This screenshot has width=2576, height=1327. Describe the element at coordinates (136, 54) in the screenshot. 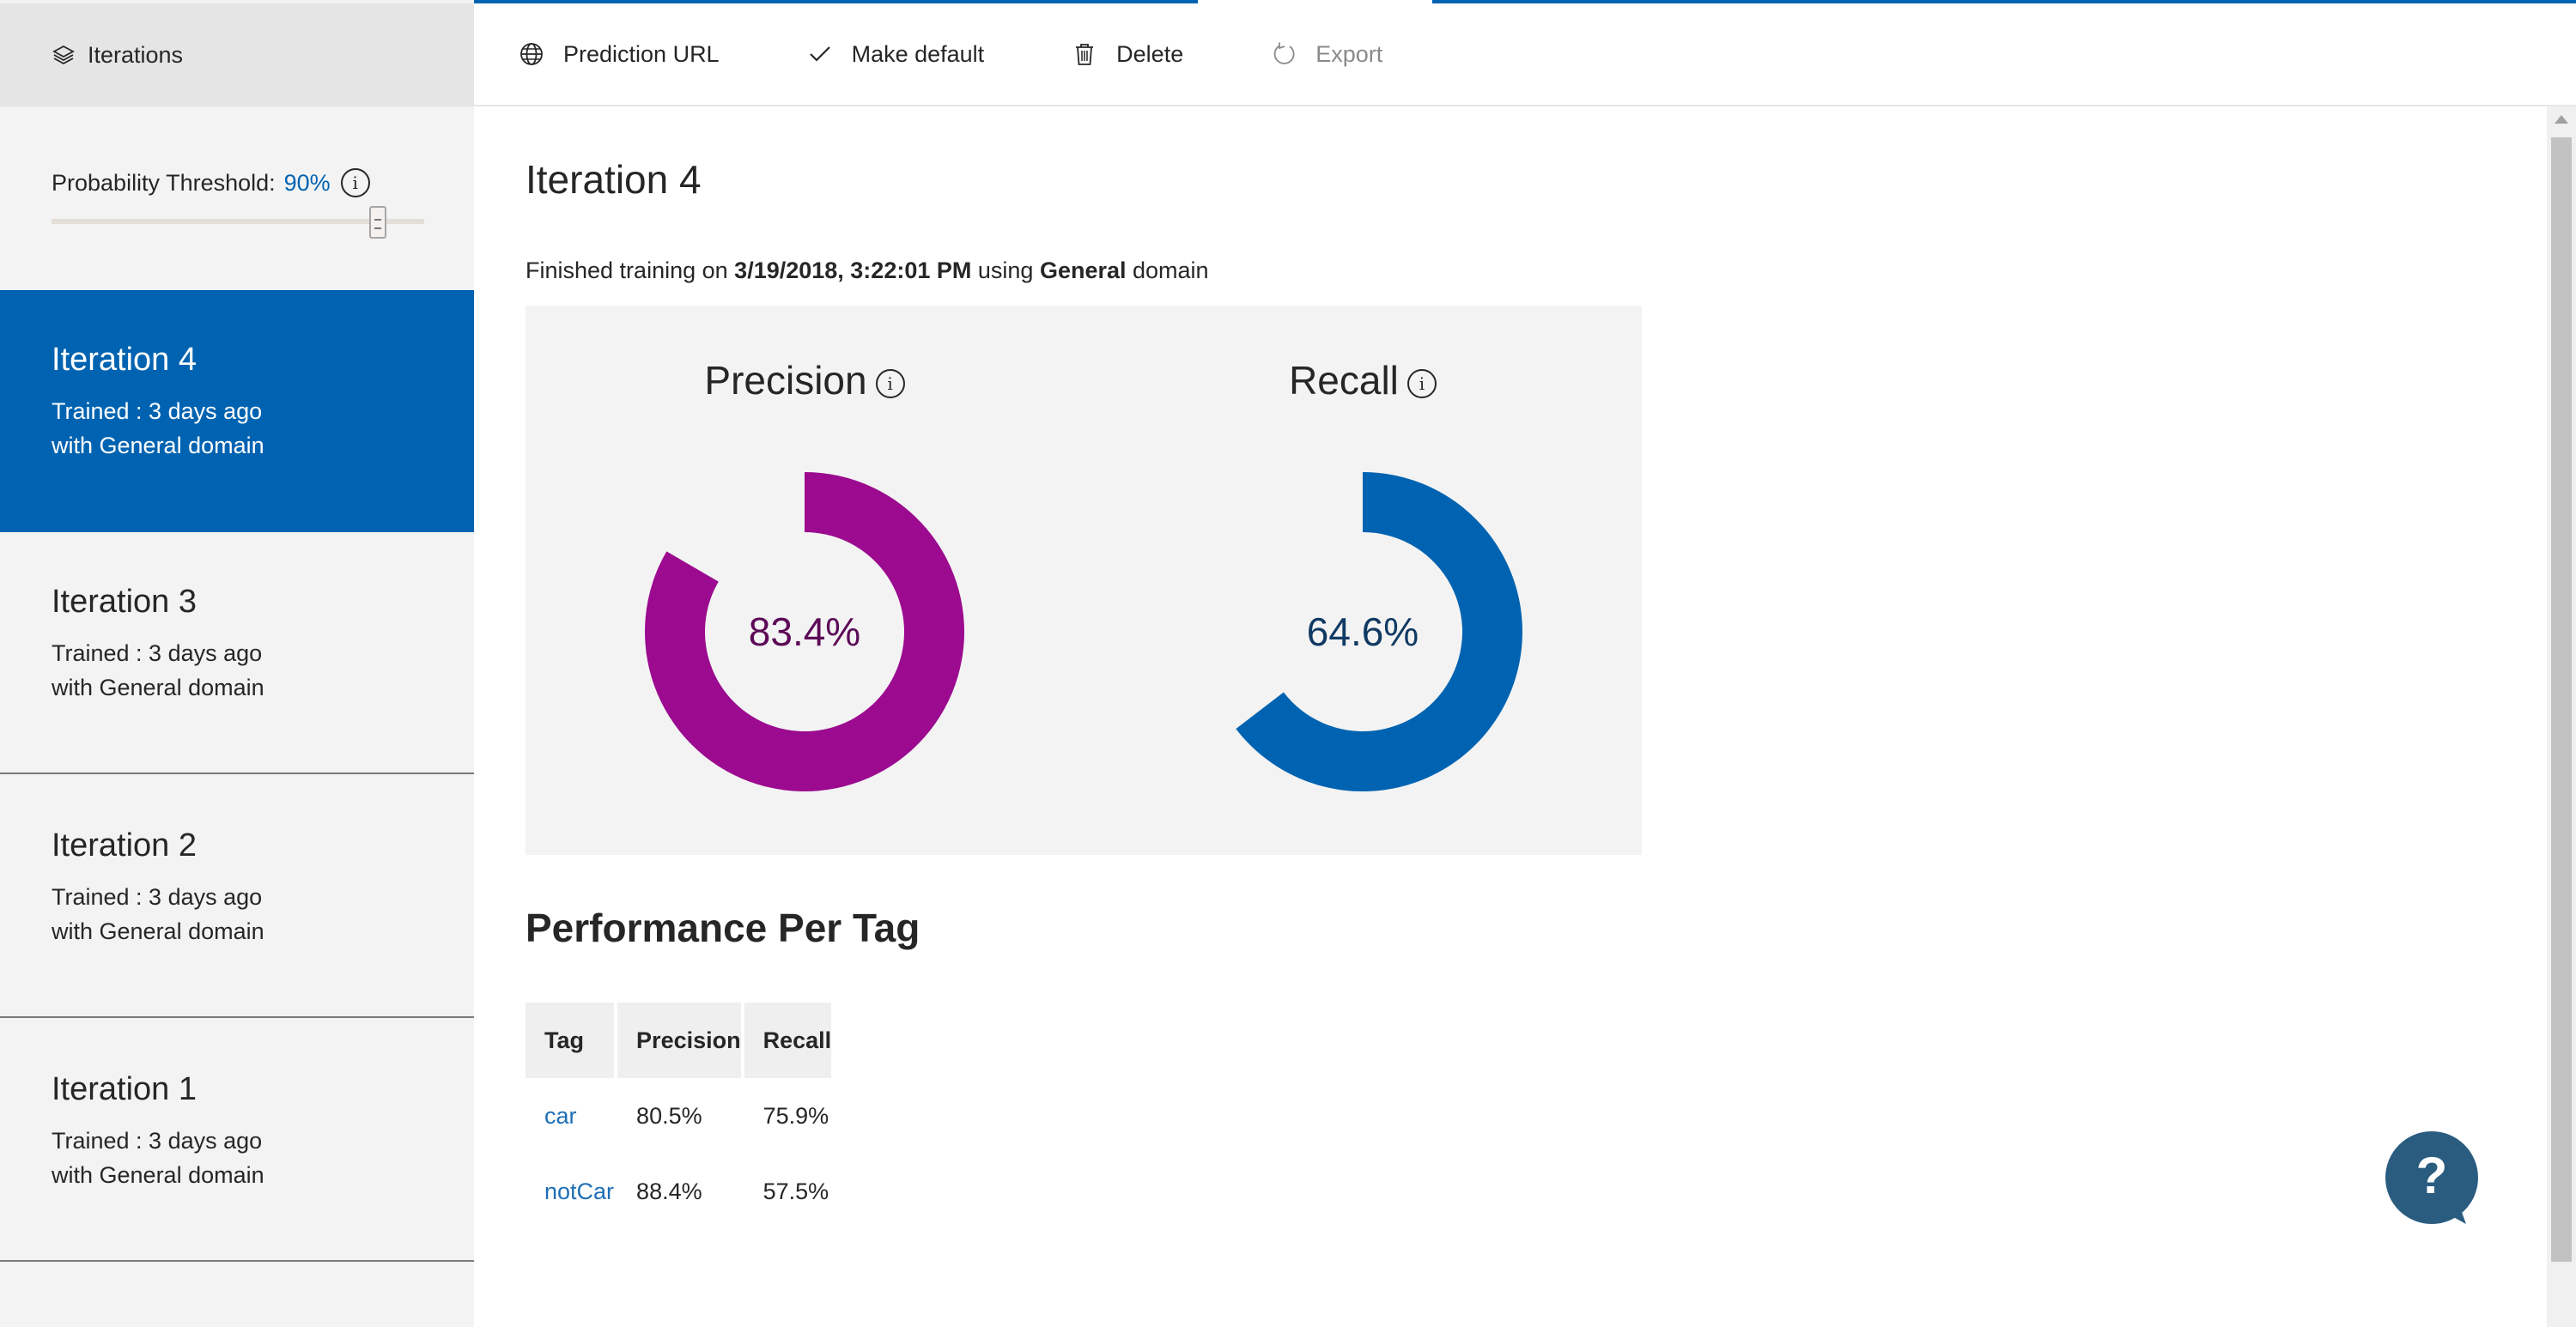

I see `iterations-header-title: Iterations` at that location.